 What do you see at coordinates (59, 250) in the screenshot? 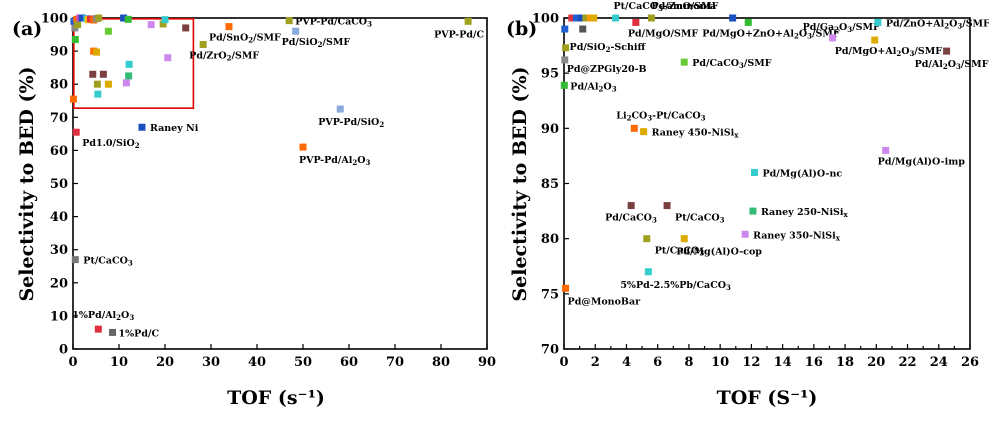
I see `panel-a-y-tick-label: 30` at bounding box center [59, 250].